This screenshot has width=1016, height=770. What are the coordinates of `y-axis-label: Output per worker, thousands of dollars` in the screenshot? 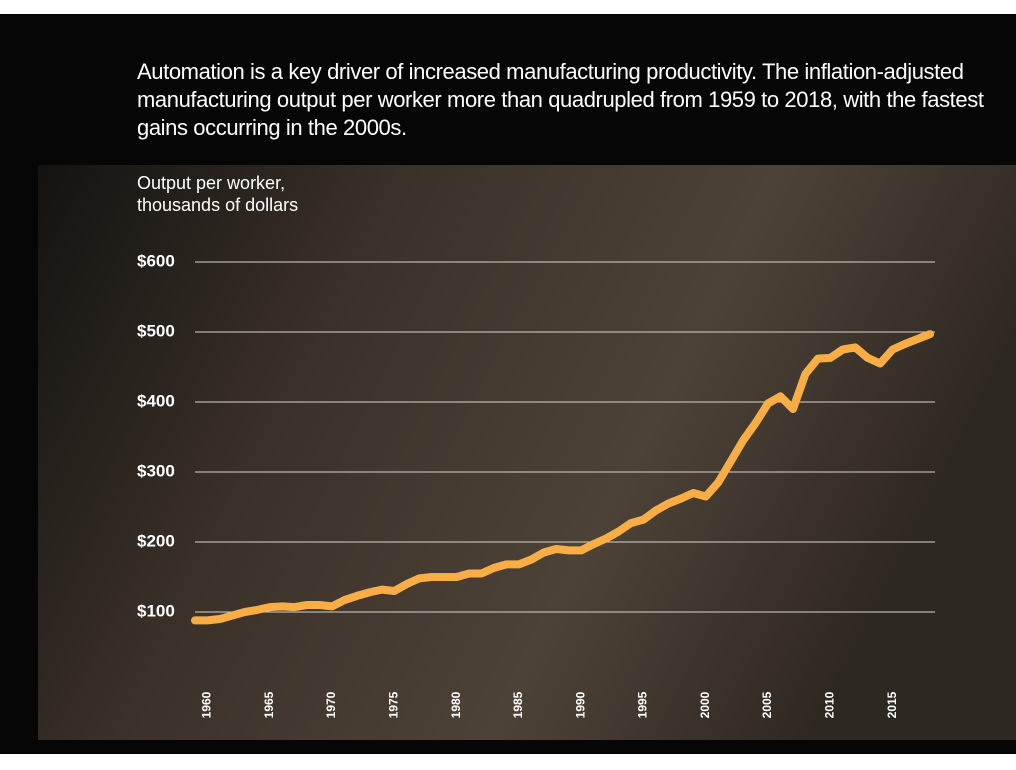 It's located at (218, 194).